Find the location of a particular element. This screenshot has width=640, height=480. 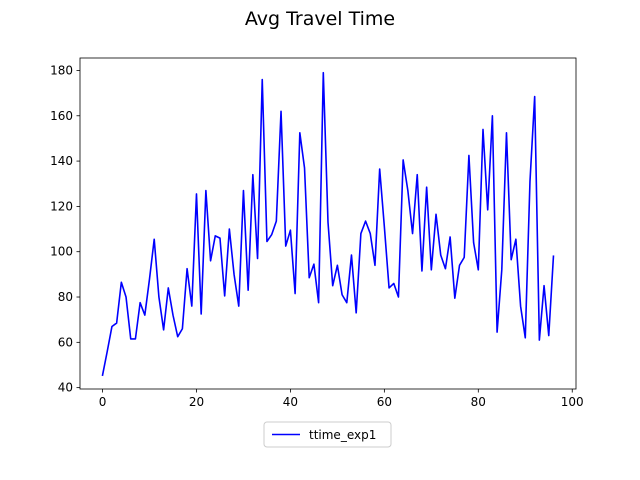

x-tick-label: 60 is located at coordinates (384, 402).